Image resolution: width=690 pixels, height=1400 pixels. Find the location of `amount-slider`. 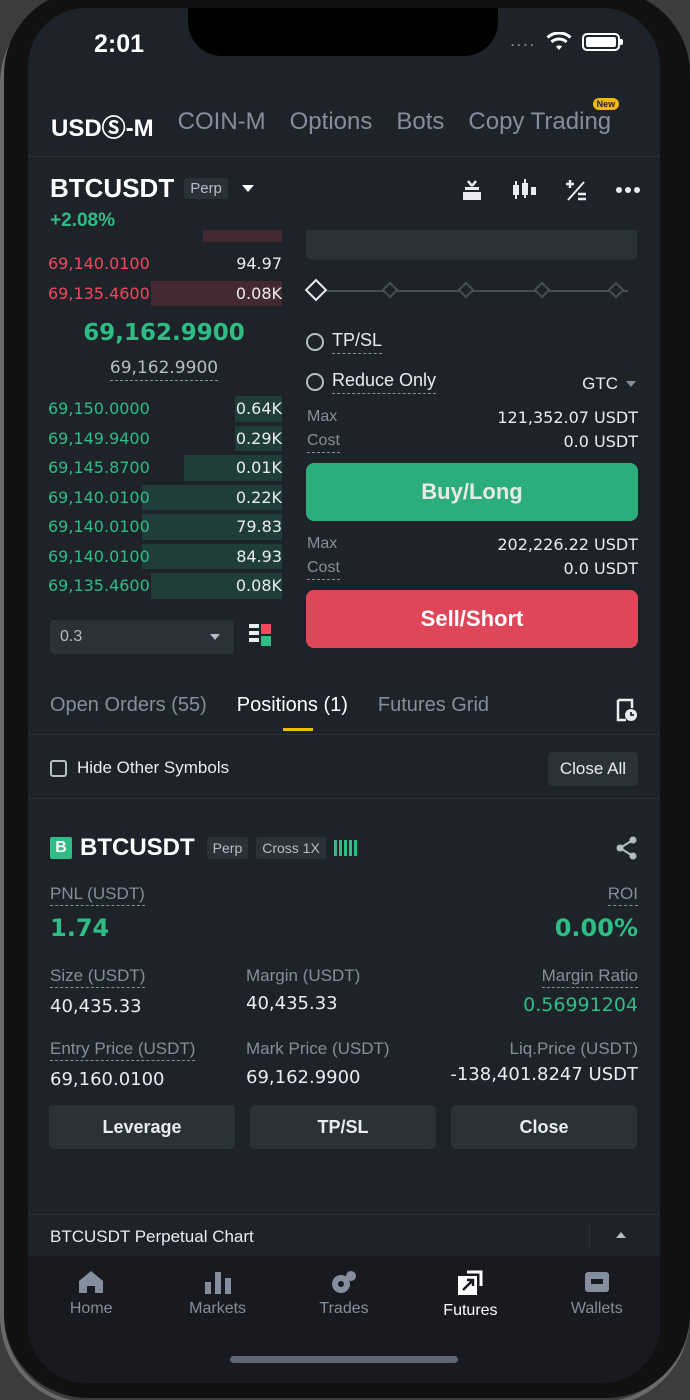

amount-slider is located at coordinates (466, 290).